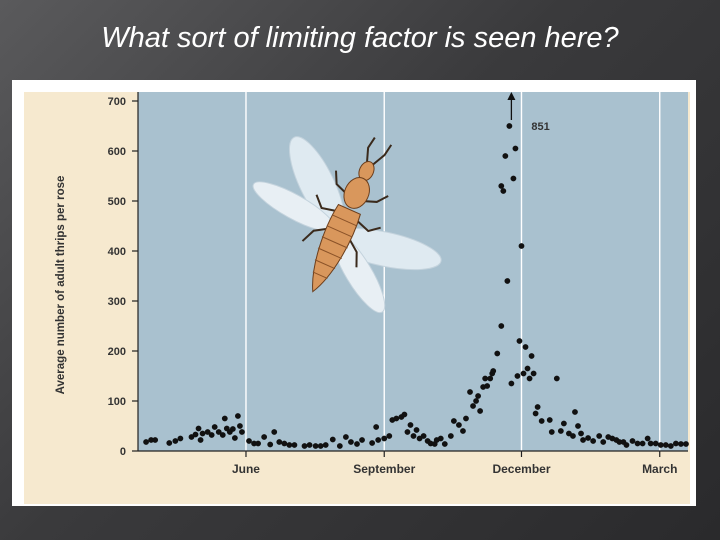 This screenshot has height=540, width=720. What do you see at coordinates (511, 96) in the screenshot?
I see `peak-arrow-head` at bounding box center [511, 96].